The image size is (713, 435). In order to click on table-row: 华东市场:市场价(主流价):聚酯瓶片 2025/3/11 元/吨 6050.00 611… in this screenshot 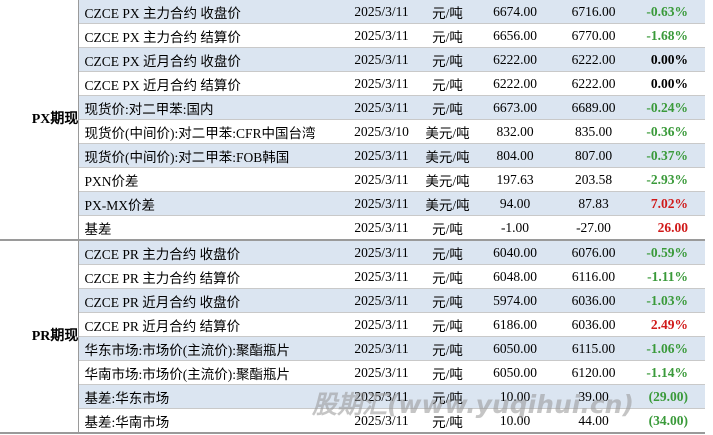, I will do `click(352, 348)`.